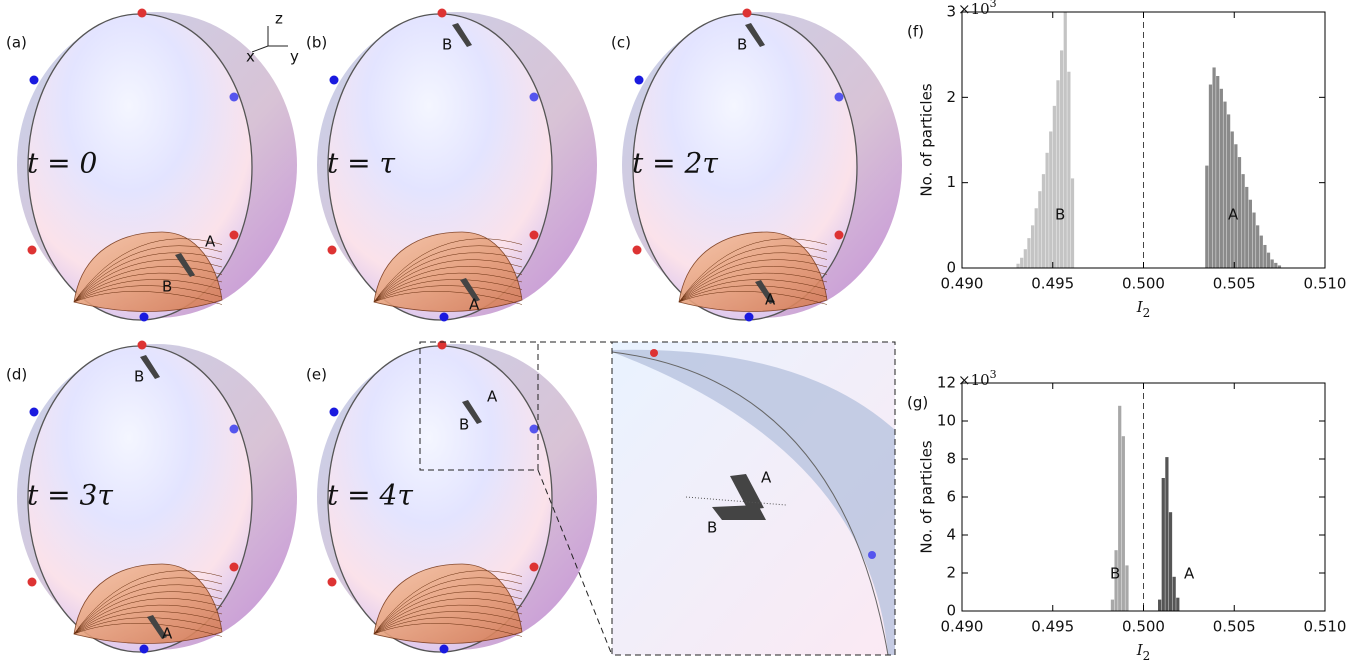 This screenshot has width=1370, height=660. I want to click on series-label: B, so click(1060, 215).